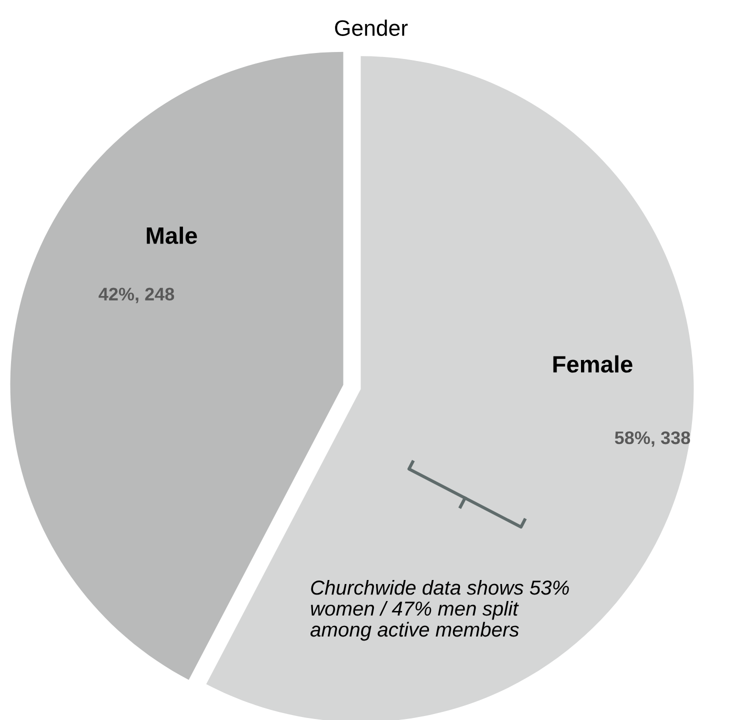 The image size is (742, 720). Describe the element at coordinates (371, 28) in the screenshot. I see `chart-title: Gender` at that location.